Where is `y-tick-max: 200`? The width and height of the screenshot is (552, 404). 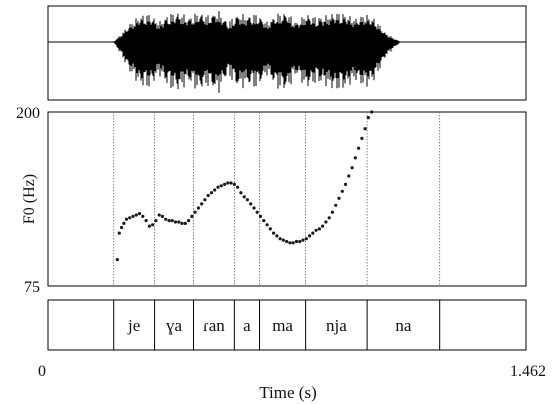
y-tick-max: 200 is located at coordinates (28, 113).